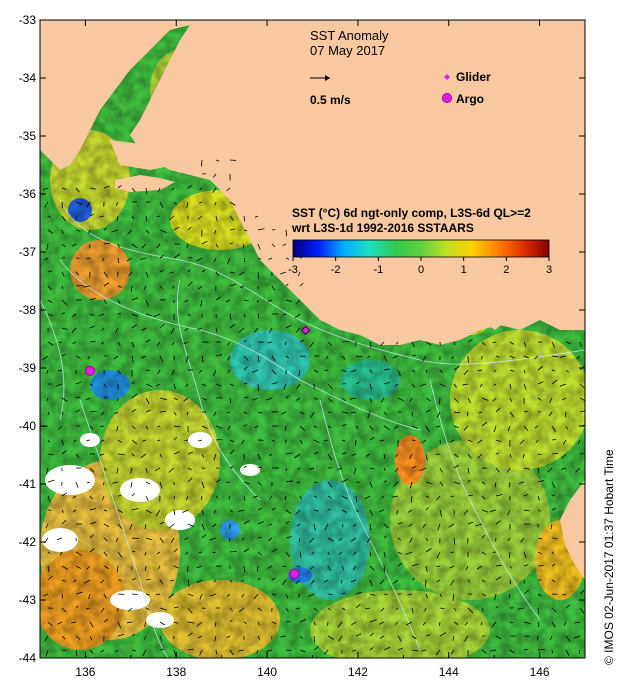 This screenshot has width=627, height=692. I want to click on land-tasmania, so click(572, 530).